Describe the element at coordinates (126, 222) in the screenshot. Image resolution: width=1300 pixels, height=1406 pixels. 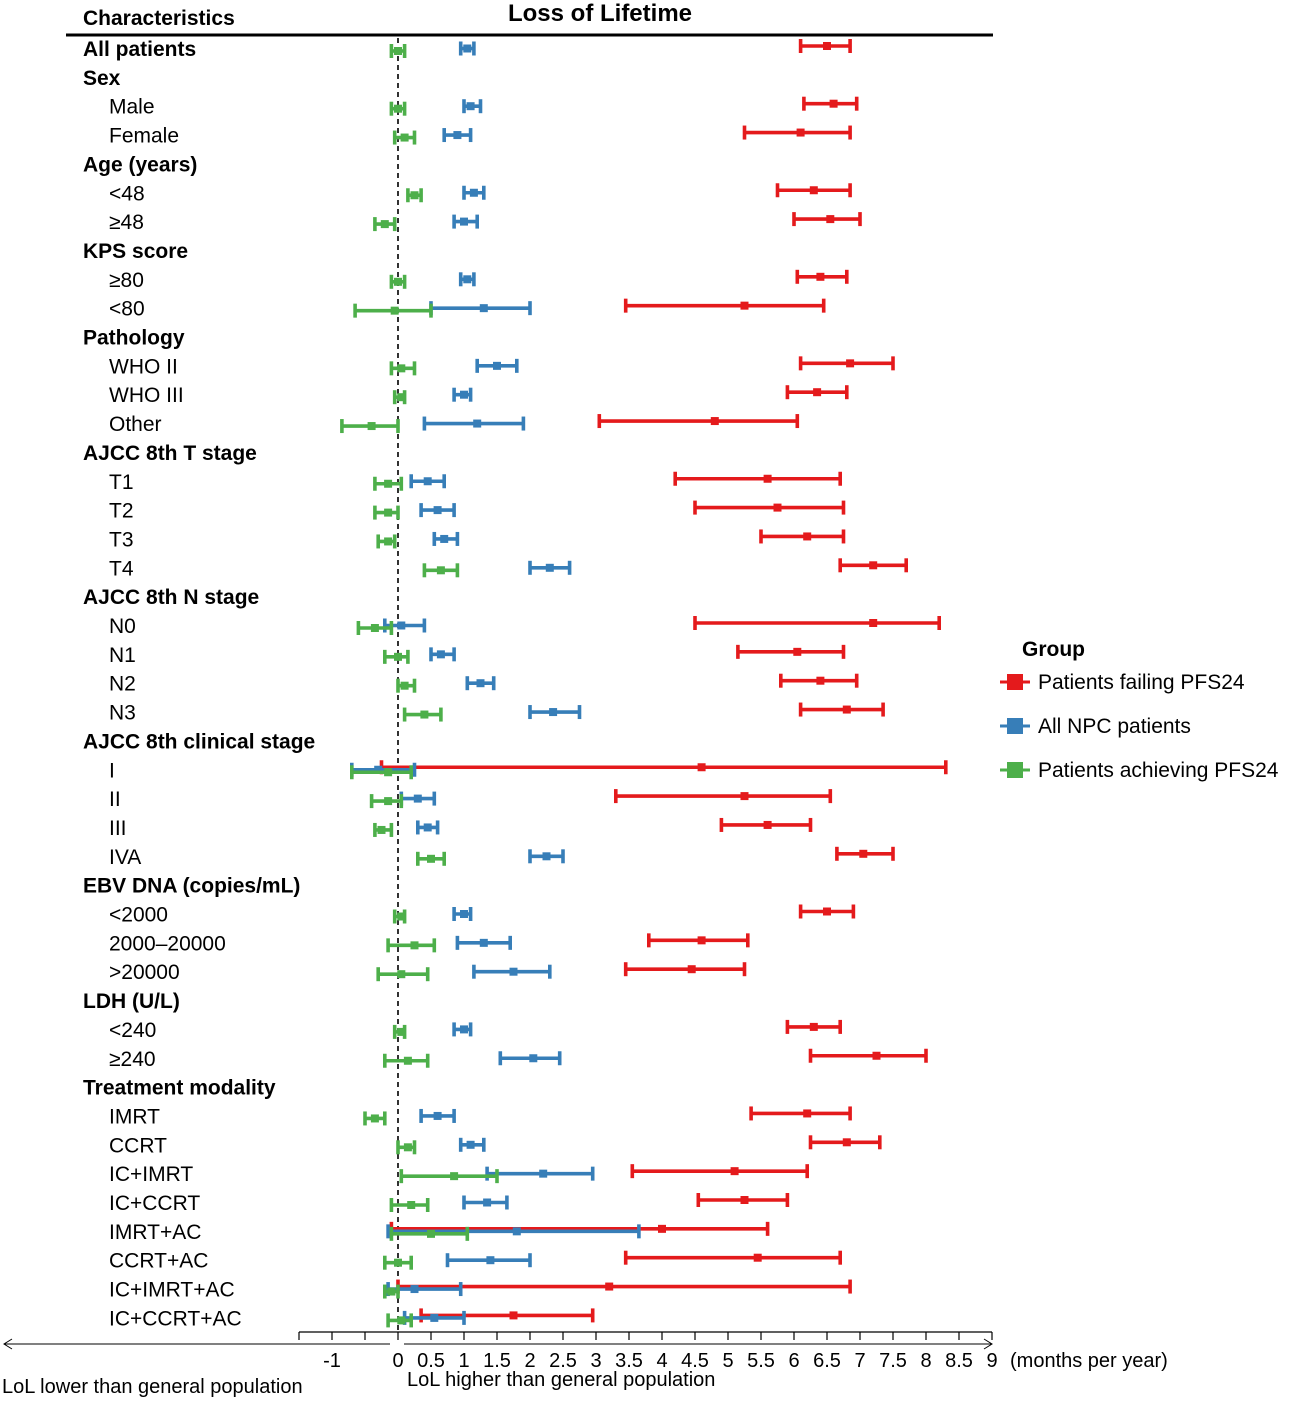
I see `row-label-48-6: ≥48` at that location.